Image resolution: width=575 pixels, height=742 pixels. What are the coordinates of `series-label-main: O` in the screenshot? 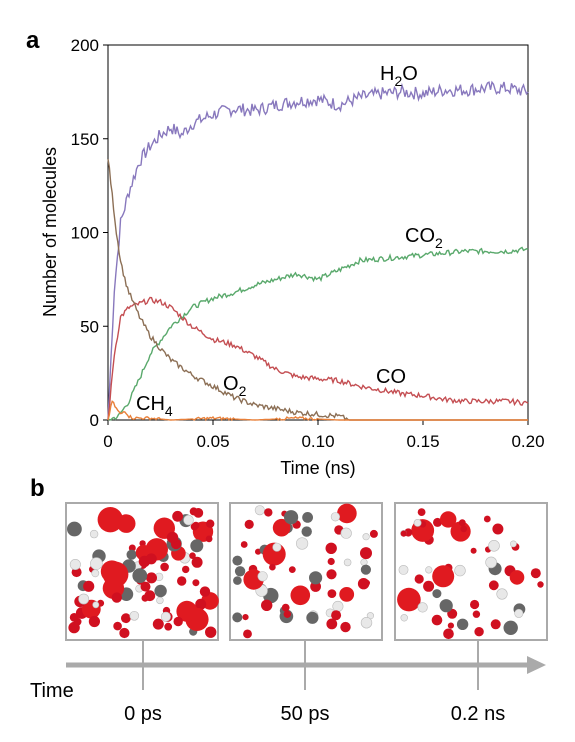 It's located at (231, 384).